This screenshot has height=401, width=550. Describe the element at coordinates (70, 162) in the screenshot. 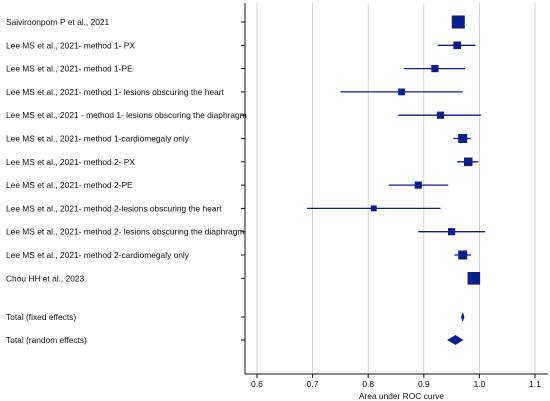

I see `study-label: Lee MS et al., 2021- method 2- PX` at that location.